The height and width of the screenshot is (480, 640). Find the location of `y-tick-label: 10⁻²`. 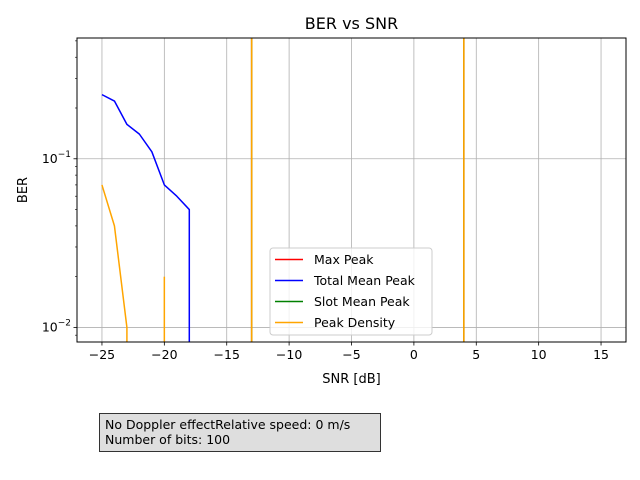

y-tick-label: 10⁻² is located at coordinates (56, 326).